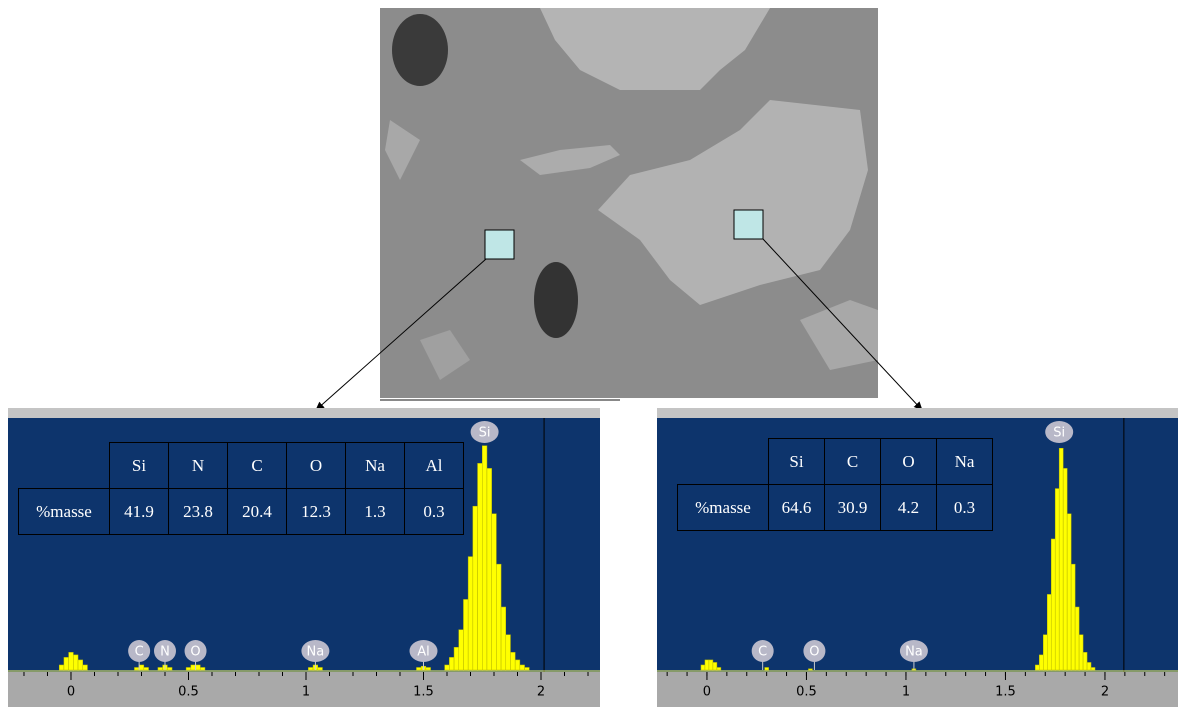 The height and width of the screenshot is (707, 1178). I want to click on table-cell: 4.2, so click(908, 507).